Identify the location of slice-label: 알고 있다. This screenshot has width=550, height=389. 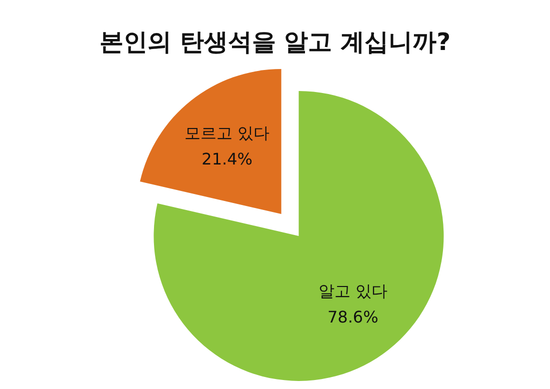
(353, 290).